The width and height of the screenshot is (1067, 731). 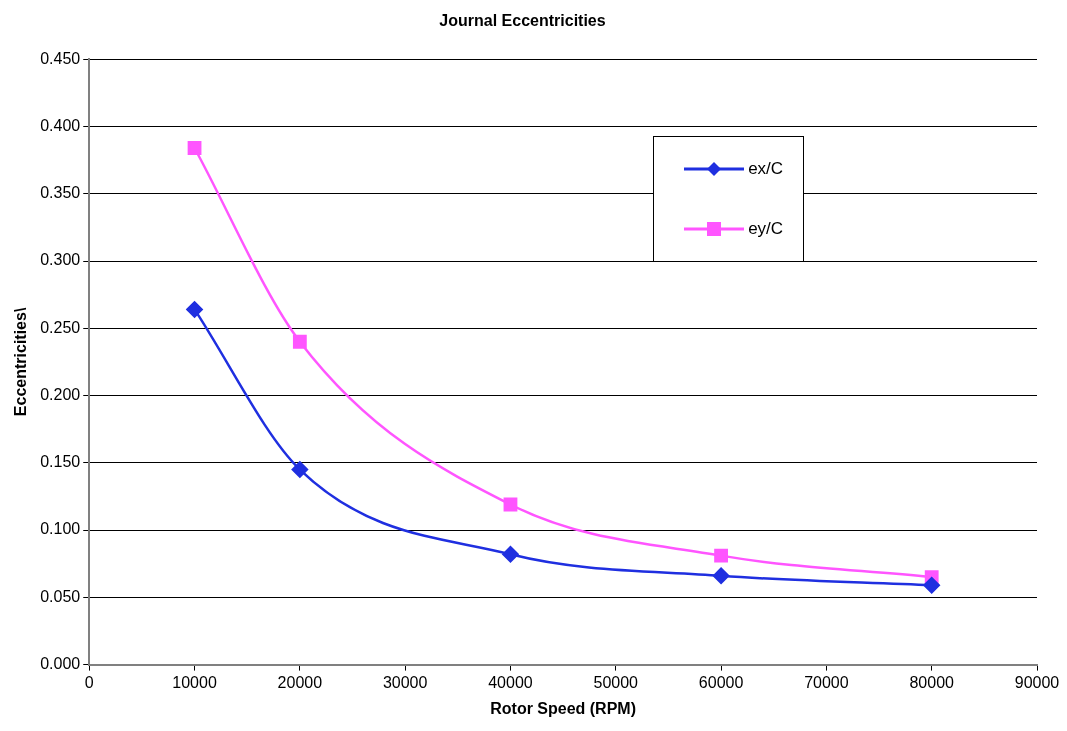 What do you see at coordinates (826, 682) in the screenshot?
I see `x-tick-label: 70000` at bounding box center [826, 682].